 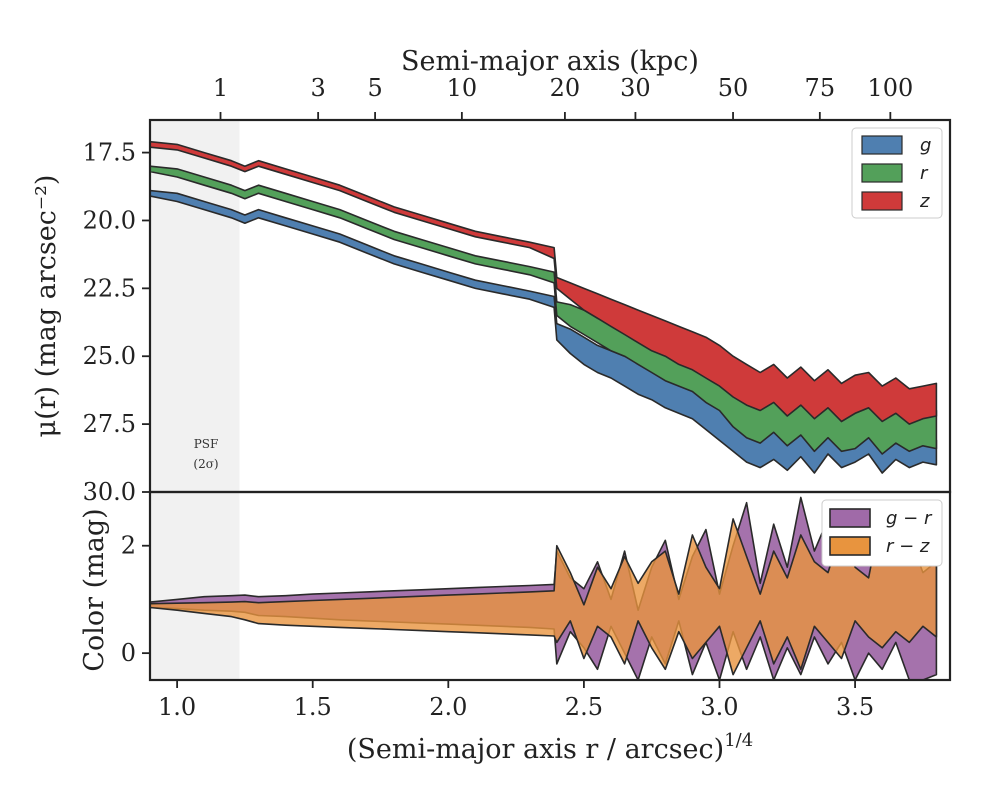 I want to click on x-axis-title: (Semi-major axis r / arcsec)1/4, so click(x=550, y=747).